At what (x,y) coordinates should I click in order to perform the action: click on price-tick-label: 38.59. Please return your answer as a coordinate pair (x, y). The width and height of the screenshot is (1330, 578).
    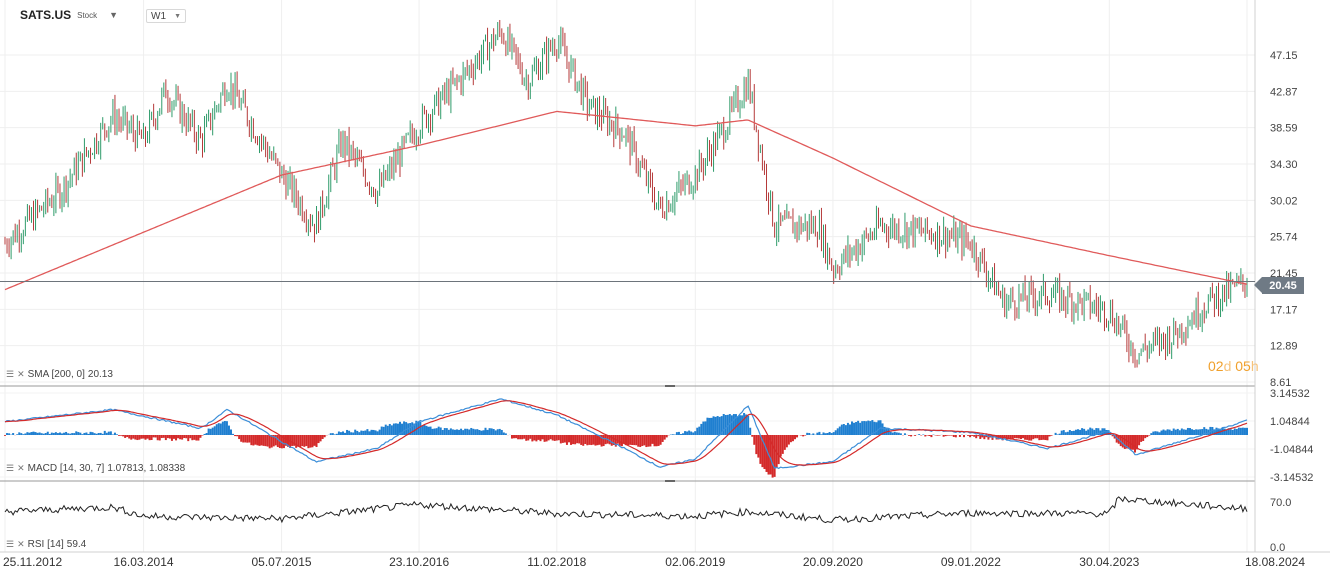
    Looking at the image, I should click on (1284, 129).